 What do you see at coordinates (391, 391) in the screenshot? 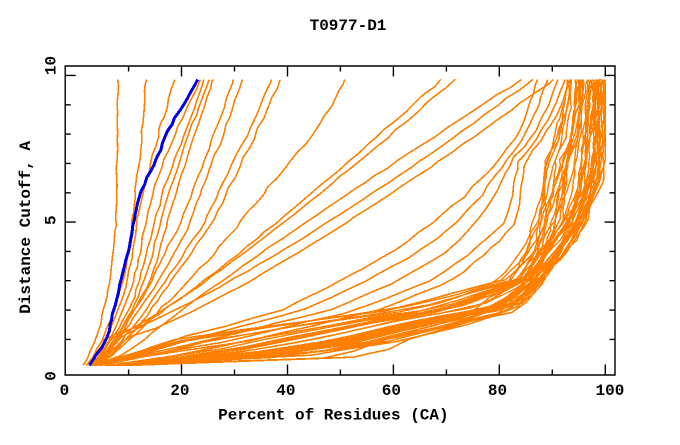
I see `svg-text: 60` at bounding box center [391, 391].